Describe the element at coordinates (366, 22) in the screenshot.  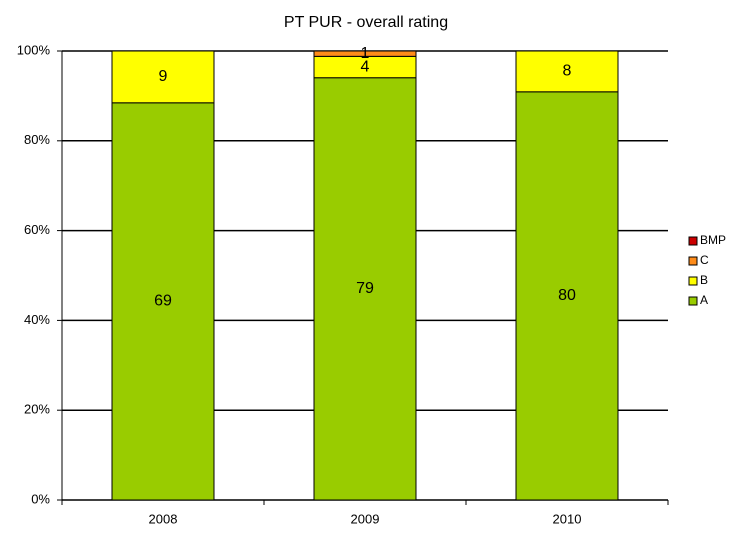
I see `chart-title: PT PUR - overall rating` at that location.